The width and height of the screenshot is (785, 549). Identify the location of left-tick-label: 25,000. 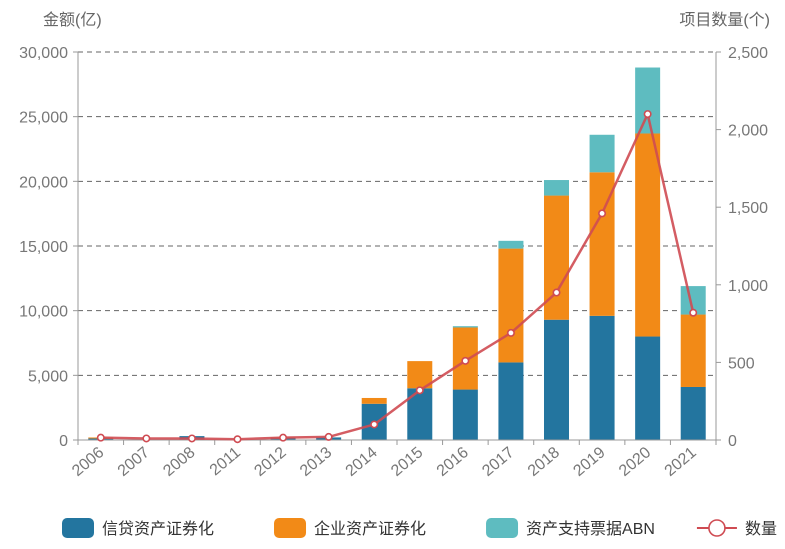
(43, 118).